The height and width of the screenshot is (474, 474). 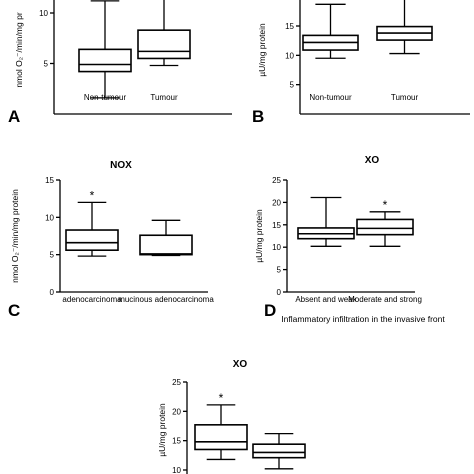 What do you see at coordinates (92, 299) in the screenshot?
I see `panel-c-category-label: adenocarcinoma` at bounding box center [92, 299].